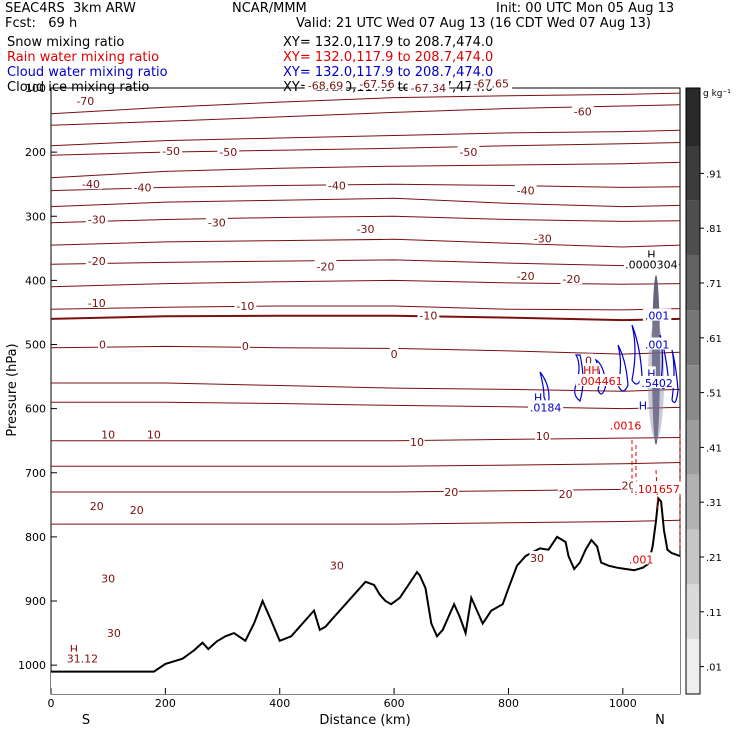  What do you see at coordinates (714, 339) in the screenshot?
I see `colorbar-label: .61` at bounding box center [714, 339].